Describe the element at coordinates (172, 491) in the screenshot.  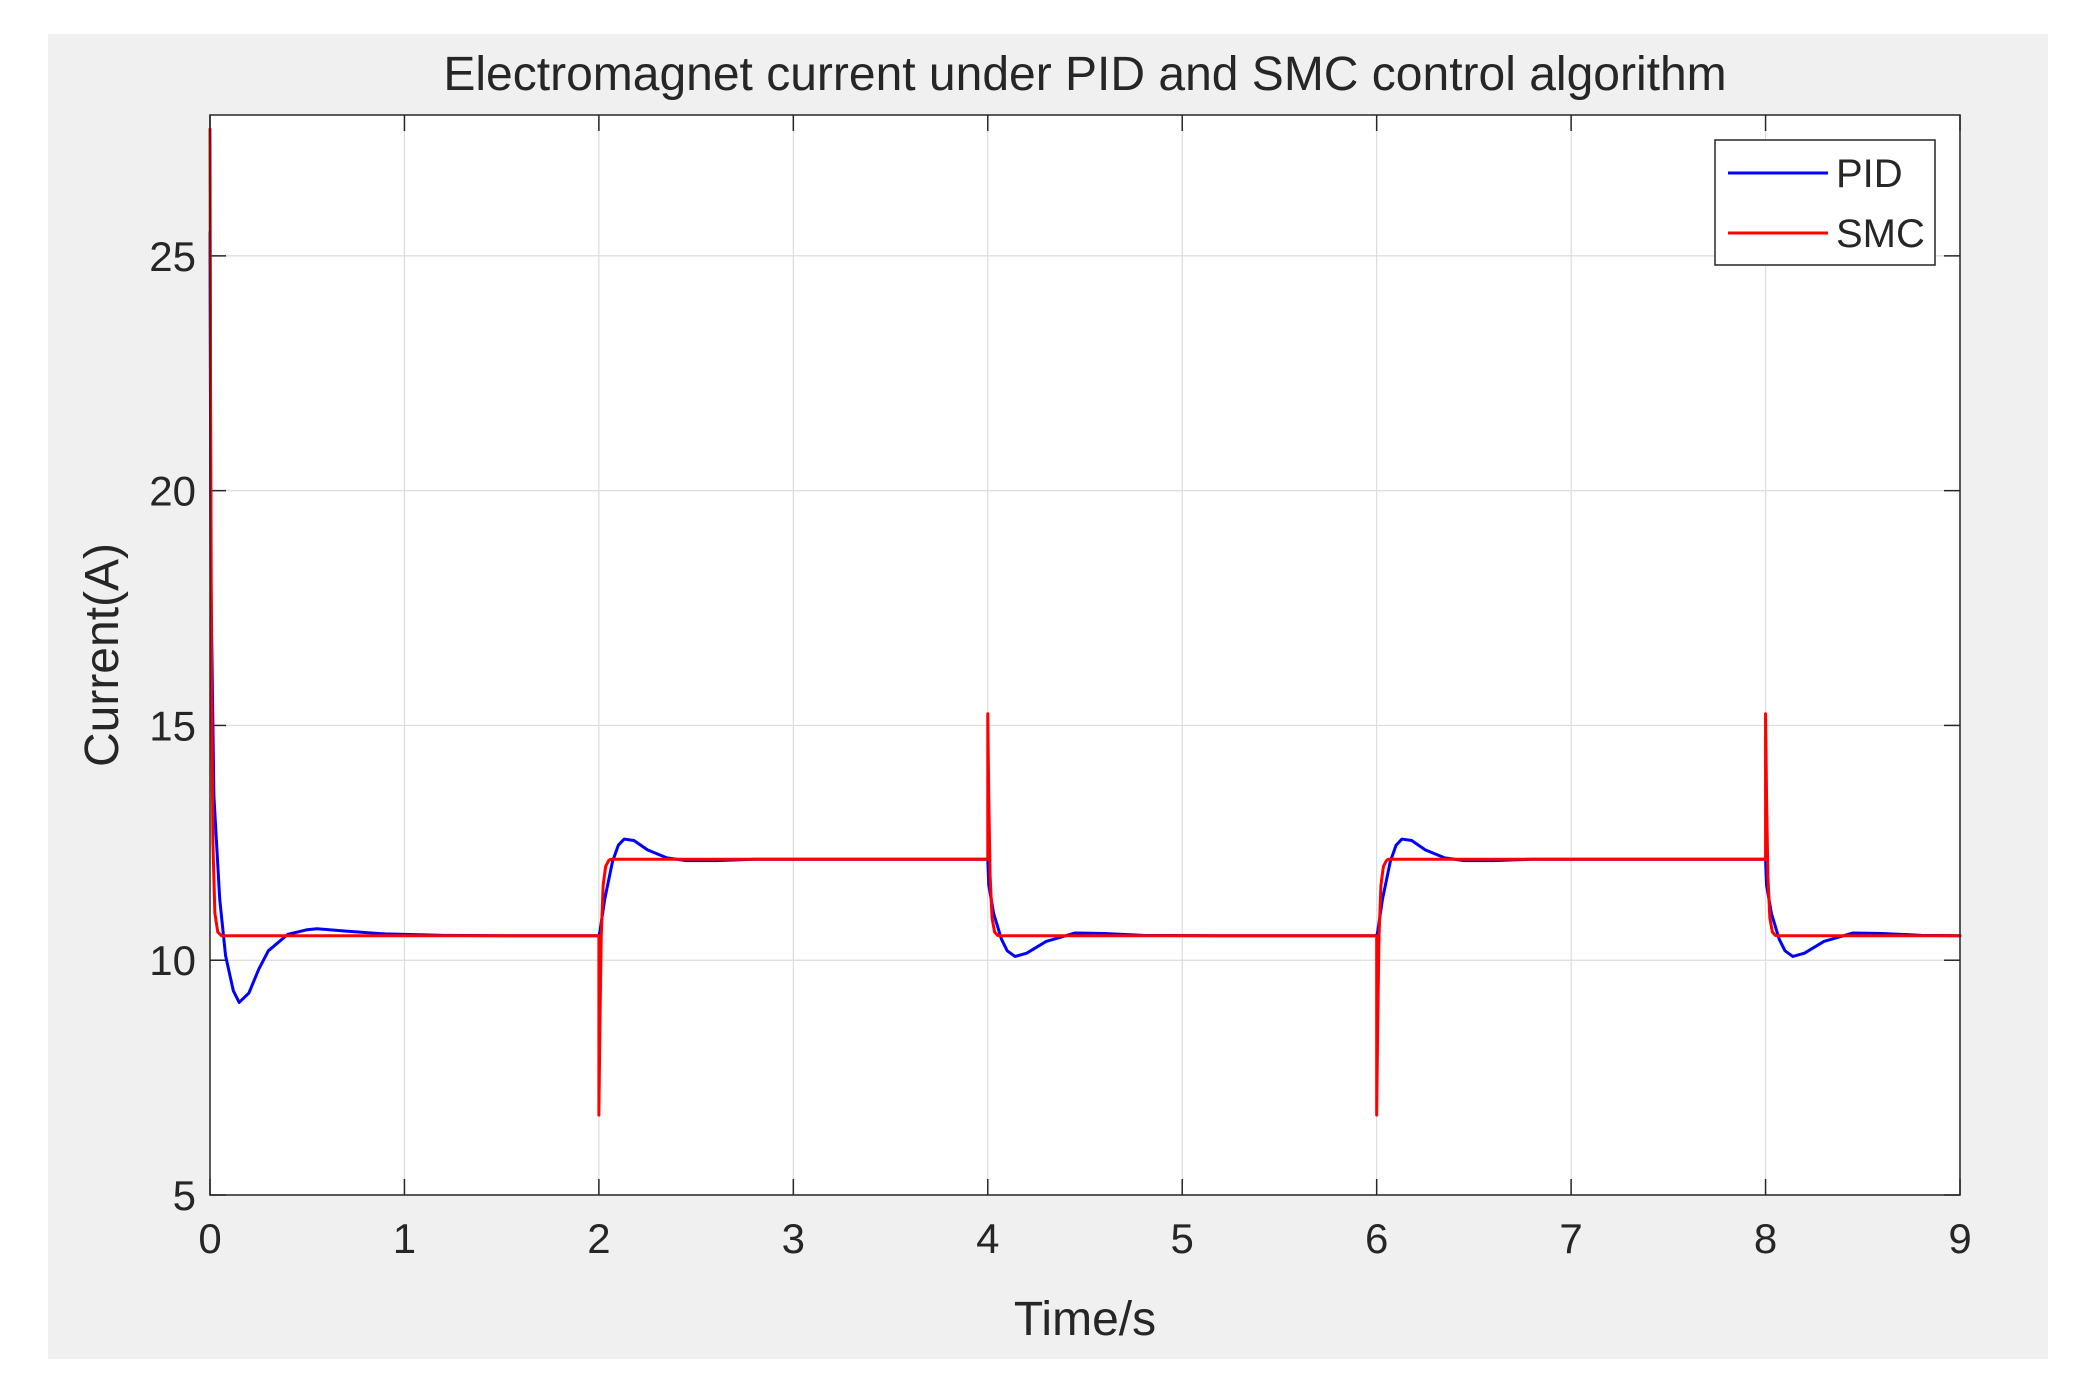
I see `y-tick-label: 20` at that location.